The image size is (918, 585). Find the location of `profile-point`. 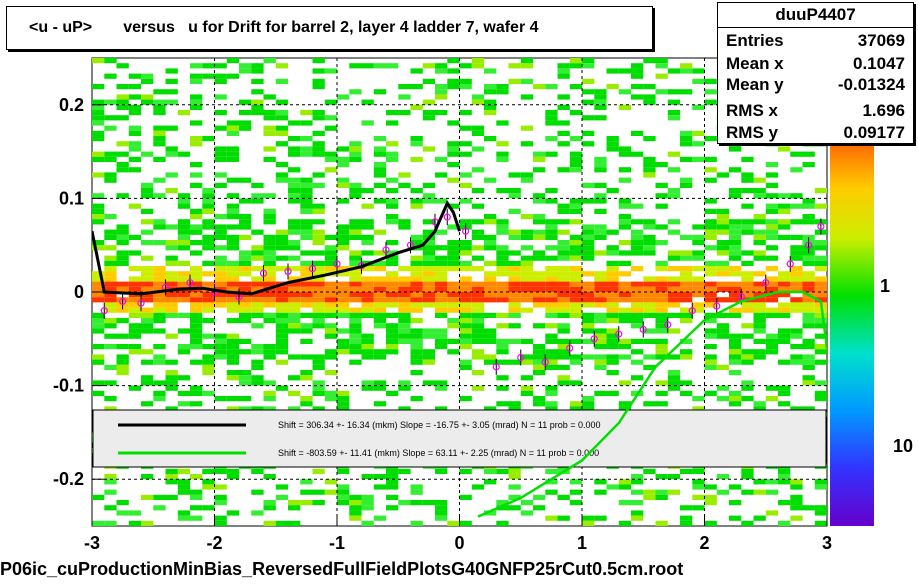

profile-point is located at coordinates (594, 338).